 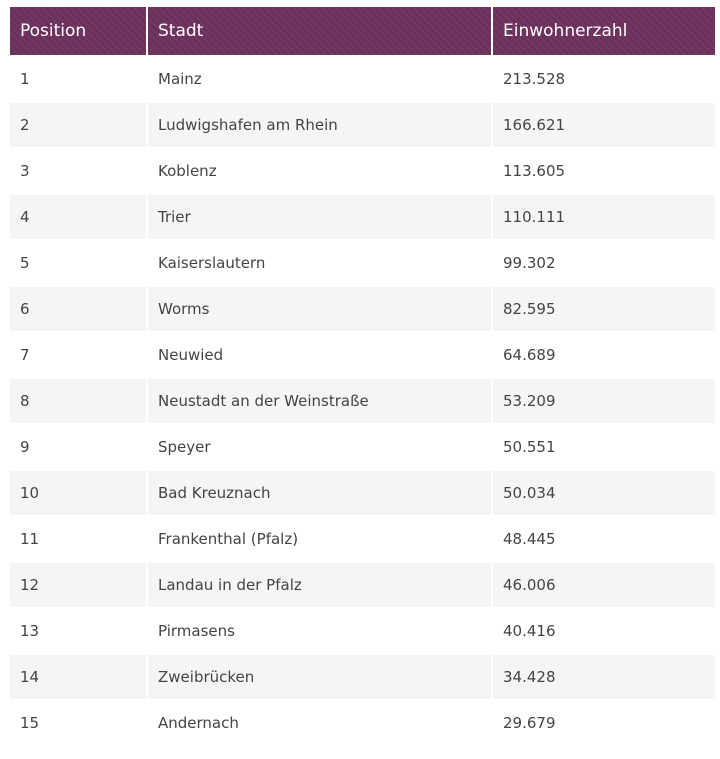 What do you see at coordinates (319, 401) in the screenshot?
I see `table-cell: Neustadt an der Weinstraße` at bounding box center [319, 401].